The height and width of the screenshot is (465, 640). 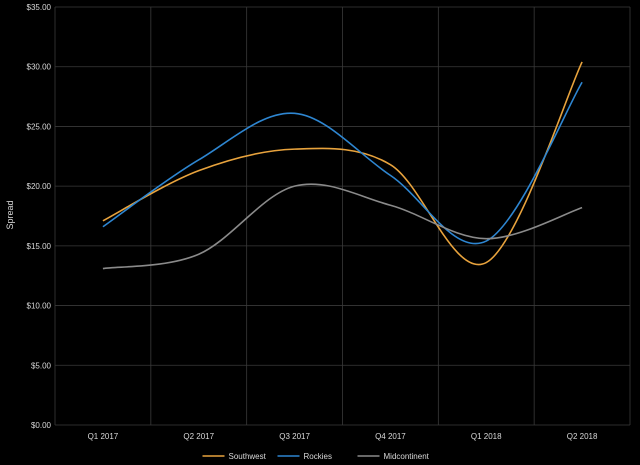 What do you see at coordinates (41, 425) in the screenshot?
I see `y-tick-label: $0.00` at bounding box center [41, 425].